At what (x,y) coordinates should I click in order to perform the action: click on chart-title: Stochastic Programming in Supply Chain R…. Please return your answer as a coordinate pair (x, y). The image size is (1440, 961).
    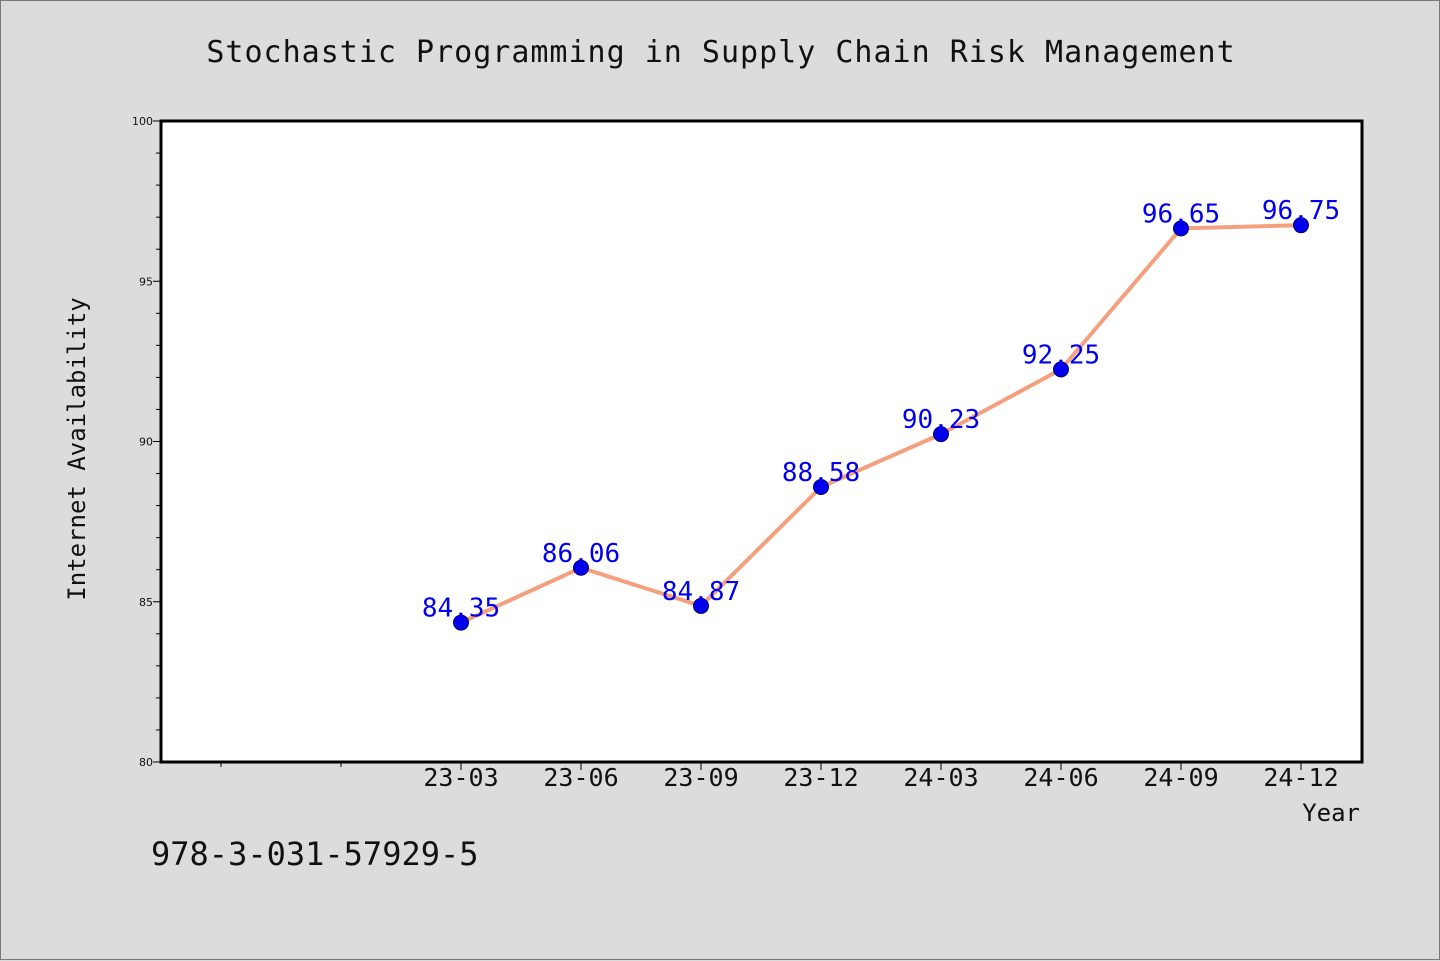
    Looking at the image, I should click on (721, 52).